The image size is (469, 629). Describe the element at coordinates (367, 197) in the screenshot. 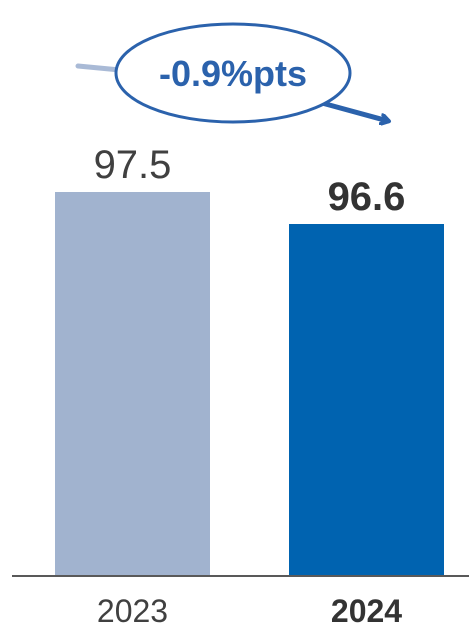

I see `value-label-2024: 96.6` at that location.